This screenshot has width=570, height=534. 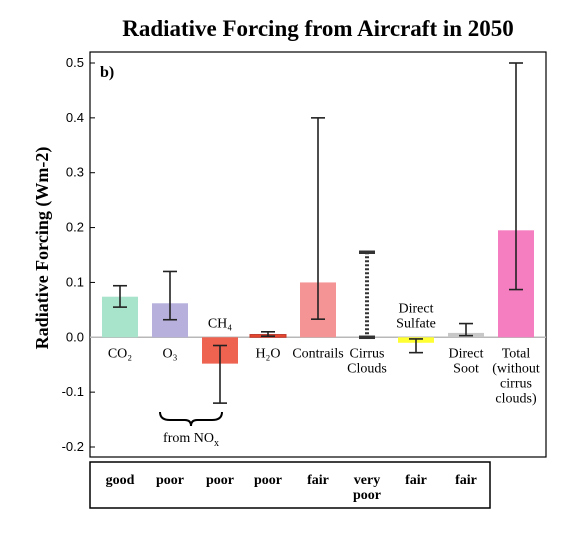 What do you see at coordinates (75, 227) in the screenshot?
I see `y-tick-label: 0.2` at bounding box center [75, 227].